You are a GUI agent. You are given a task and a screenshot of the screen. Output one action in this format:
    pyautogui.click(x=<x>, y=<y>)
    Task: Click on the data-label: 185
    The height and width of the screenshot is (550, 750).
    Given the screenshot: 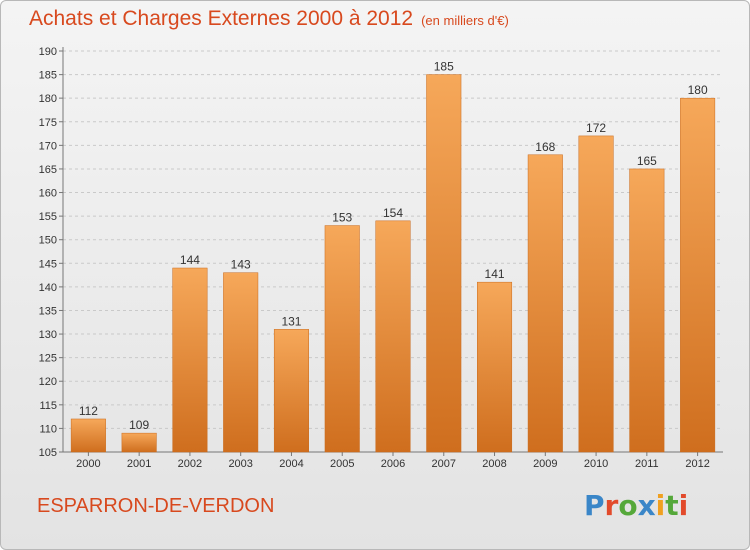 What is the action you would take?
    pyautogui.click(x=444, y=67)
    